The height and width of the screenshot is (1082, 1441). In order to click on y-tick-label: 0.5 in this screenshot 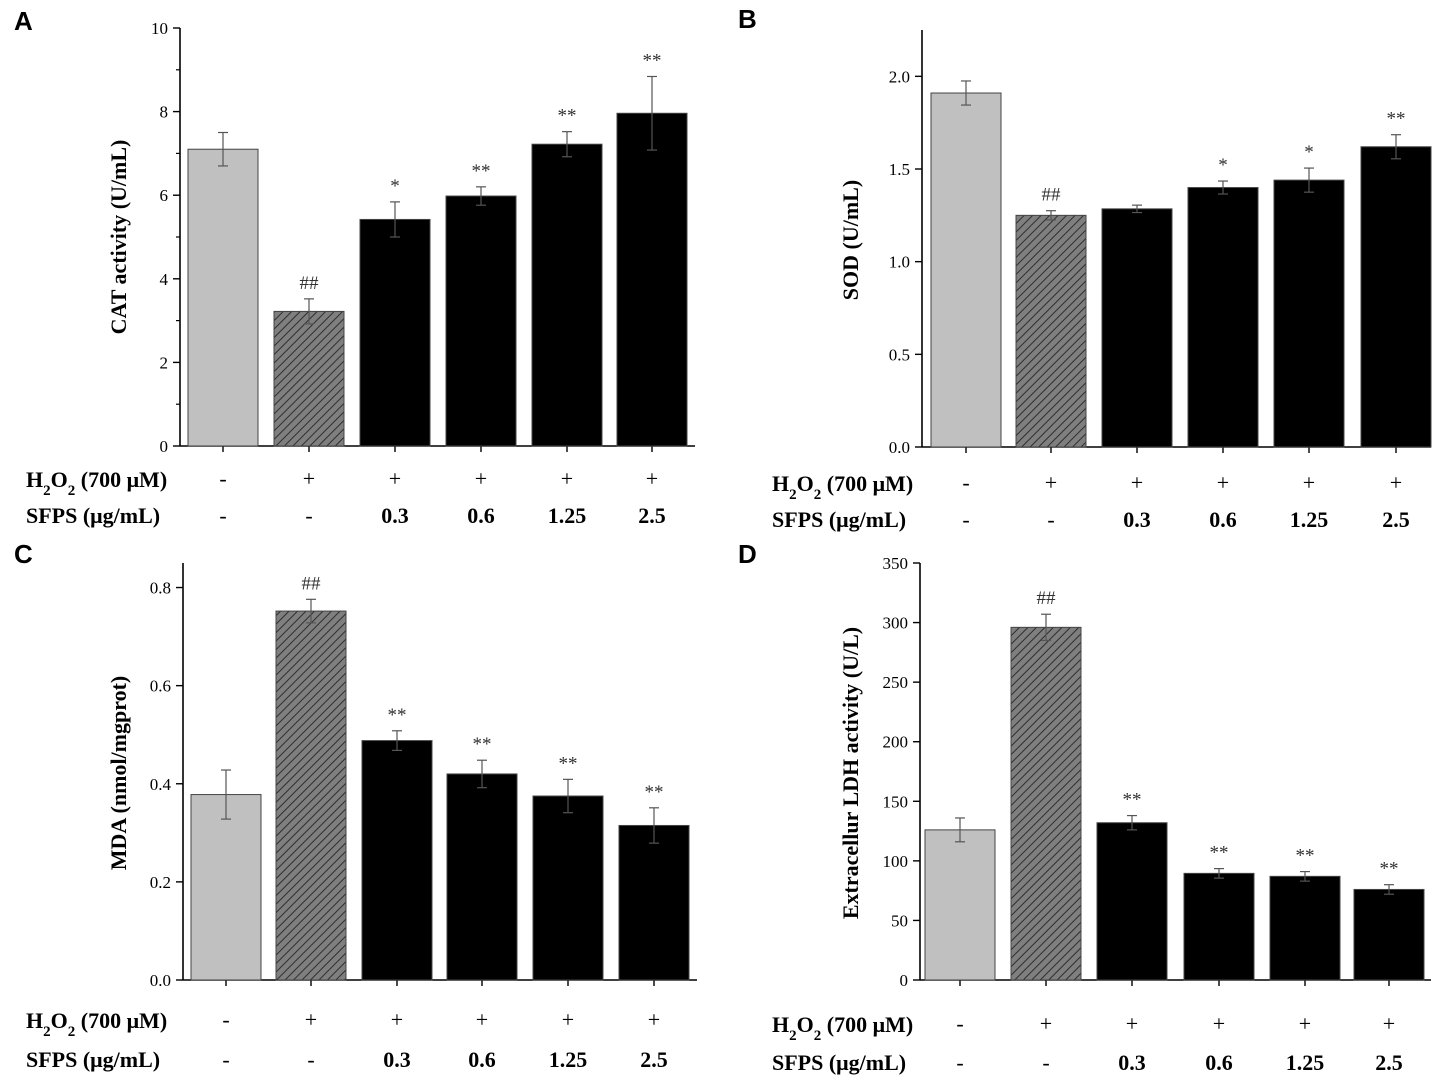, I will do `click(899, 354)`.